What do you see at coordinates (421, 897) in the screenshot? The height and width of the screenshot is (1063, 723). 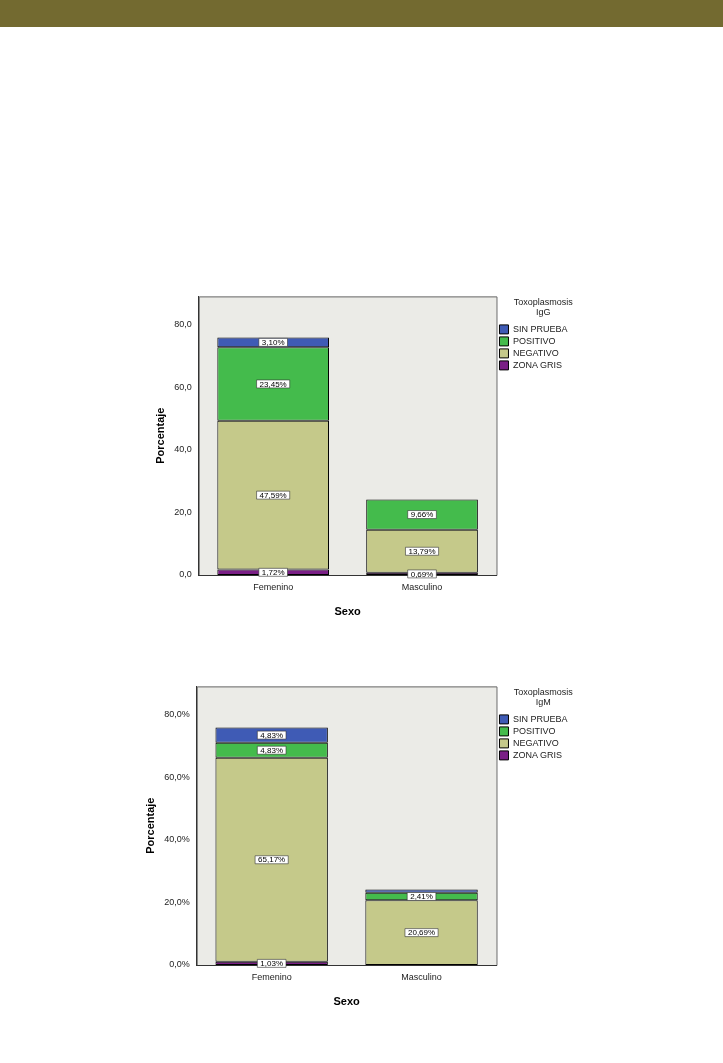 I see `data-label: 2,41%` at bounding box center [421, 897].